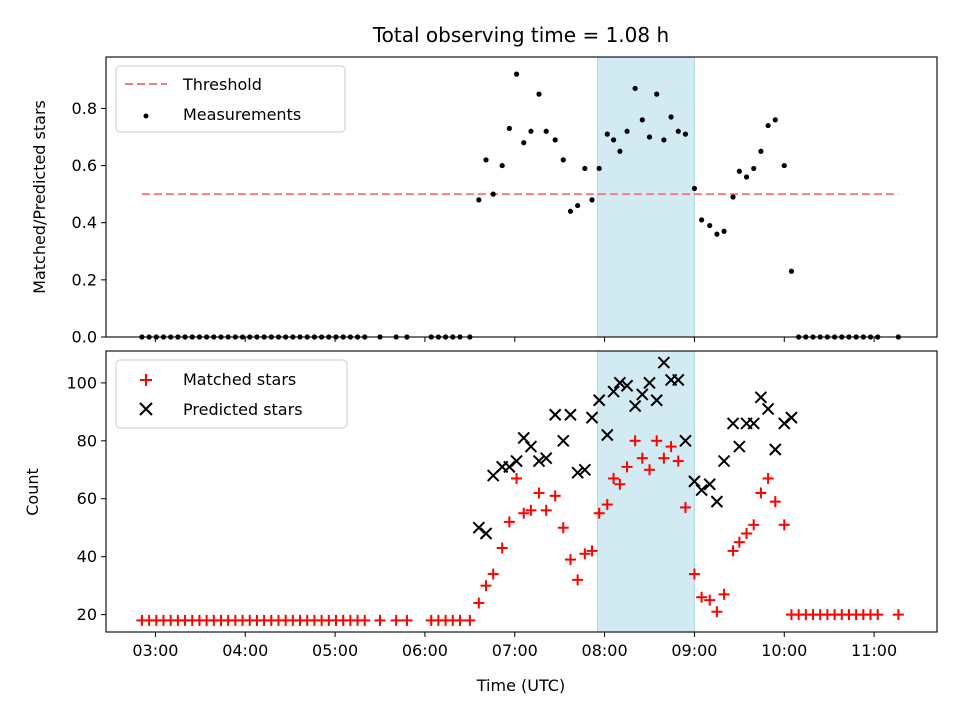 The image size is (960, 720). What do you see at coordinates (231, 394) in the screenshot?
I see `bottom-legend: Matched stars Predicted stars` at bounding box center [231, 394].